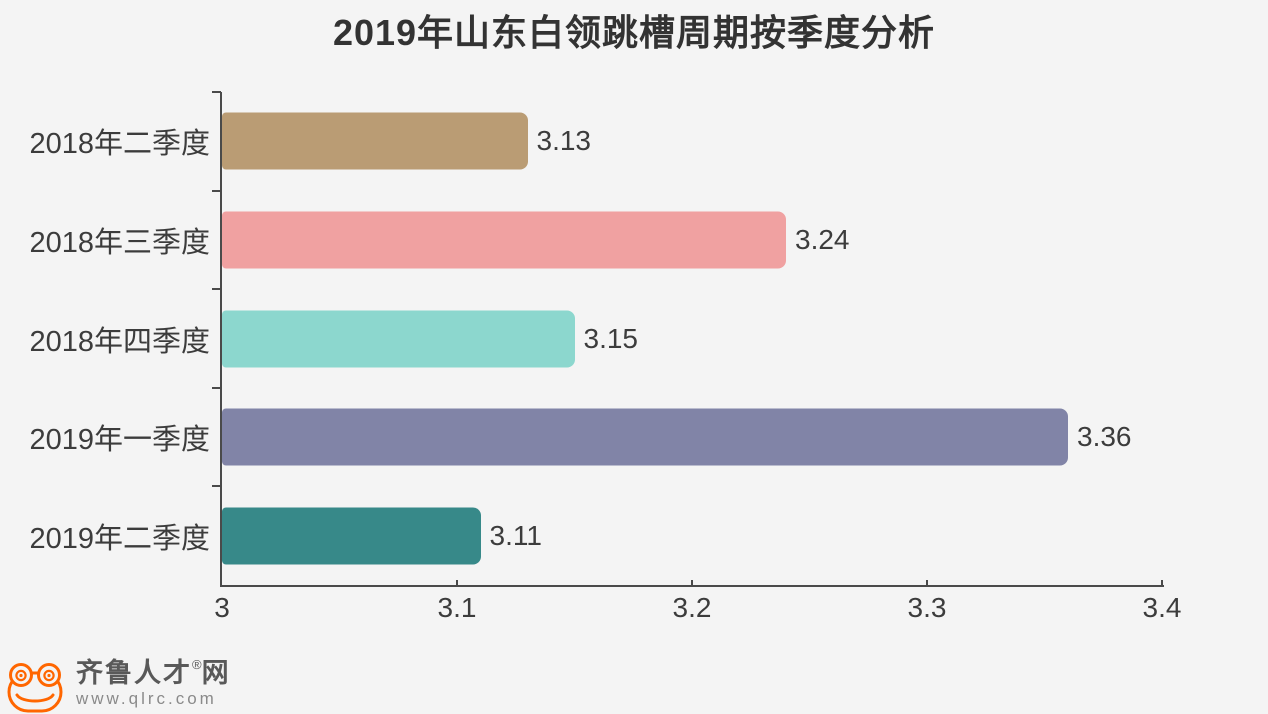 The height and width of the screenshot is (714, 1268). I want to click on chart-title: 2019年山东白领跳槽周期按季度分析, so click(634, 32).